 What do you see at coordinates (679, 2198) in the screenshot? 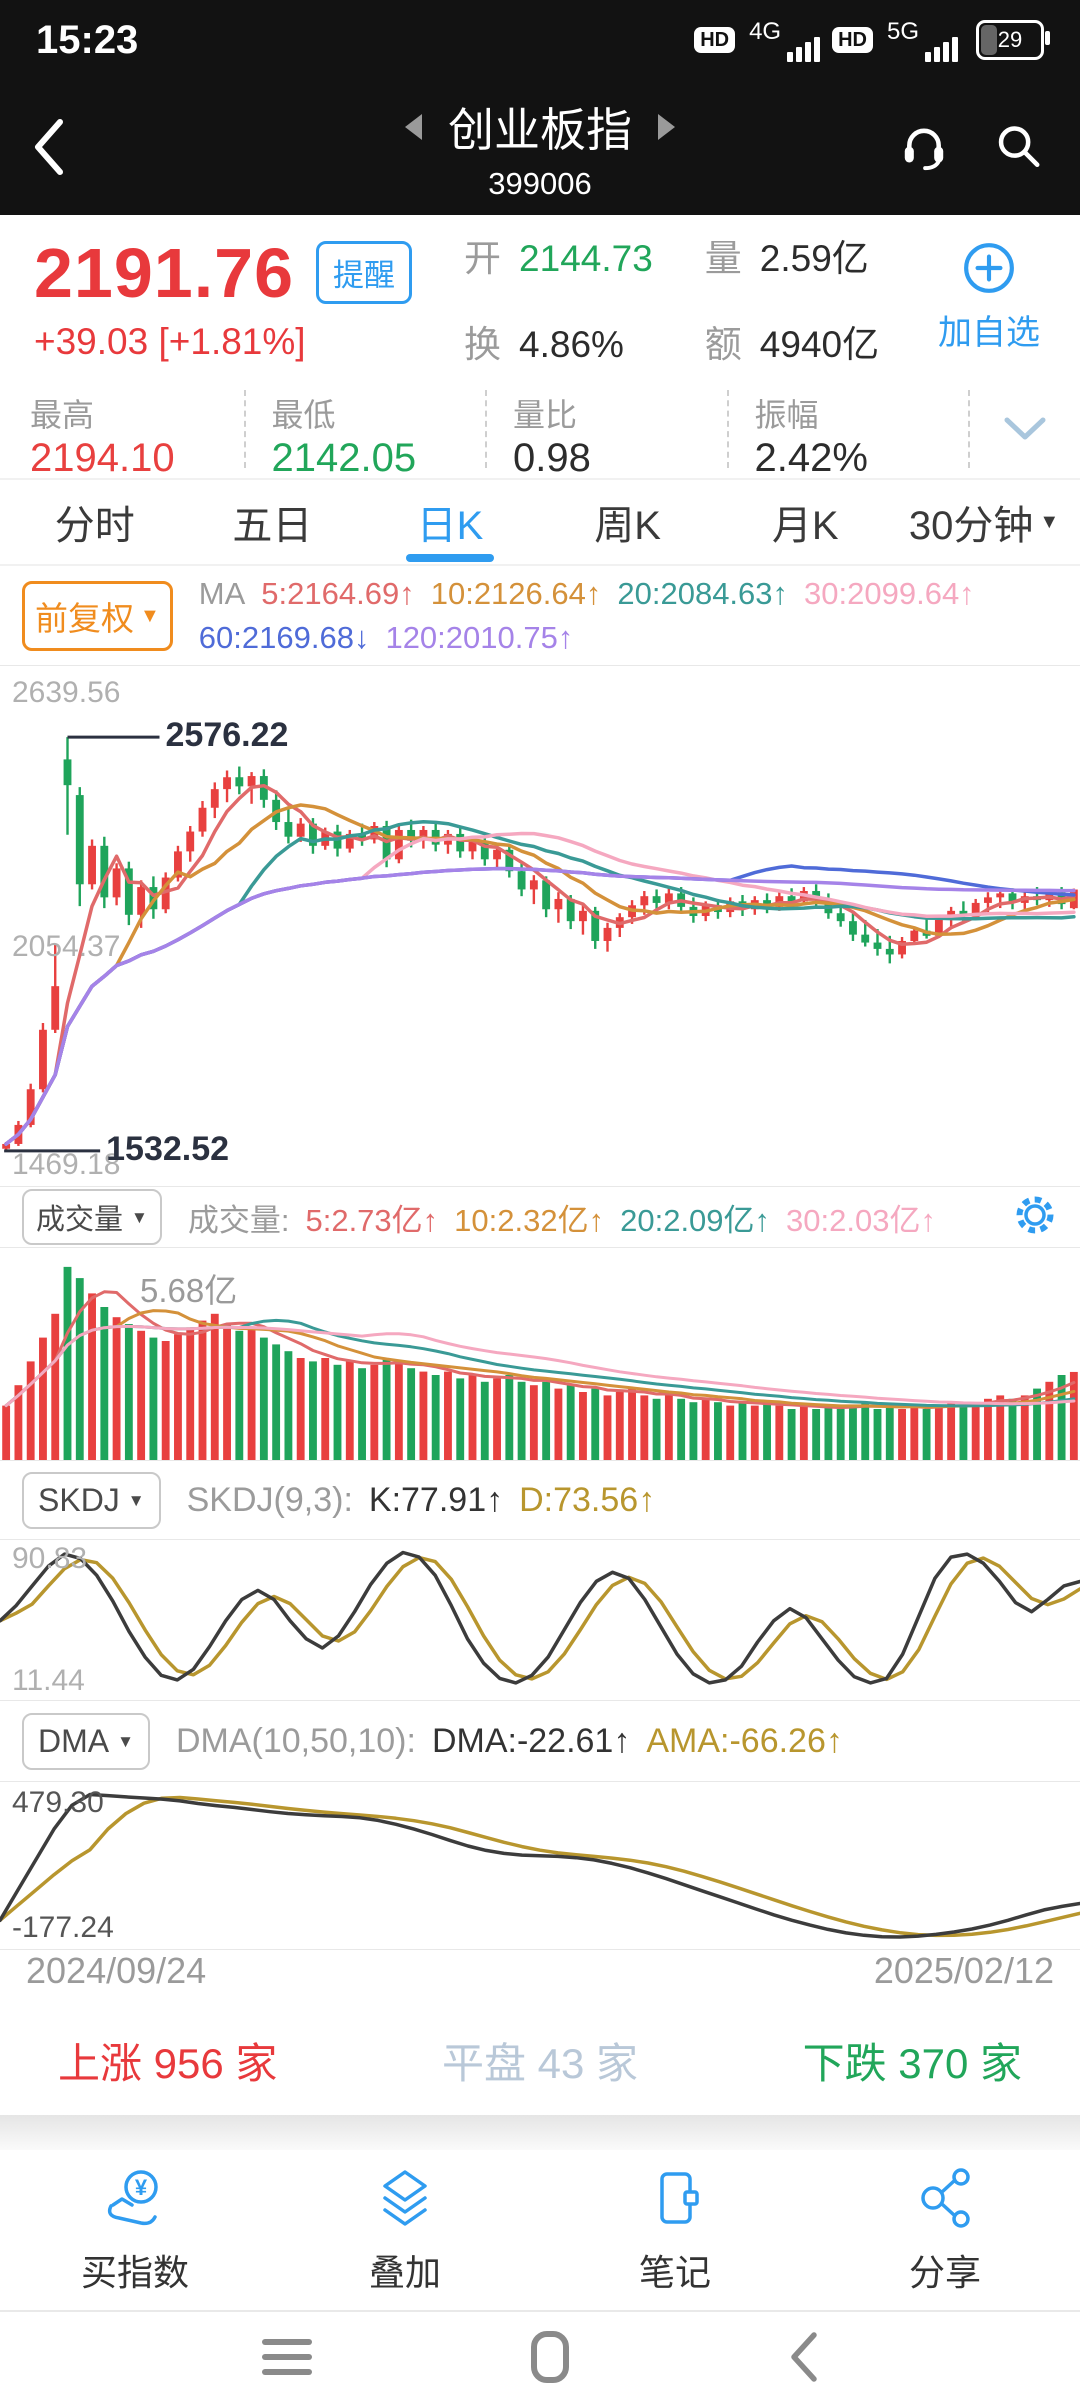
I see `note-icon` at bounding box center [679, 2198].